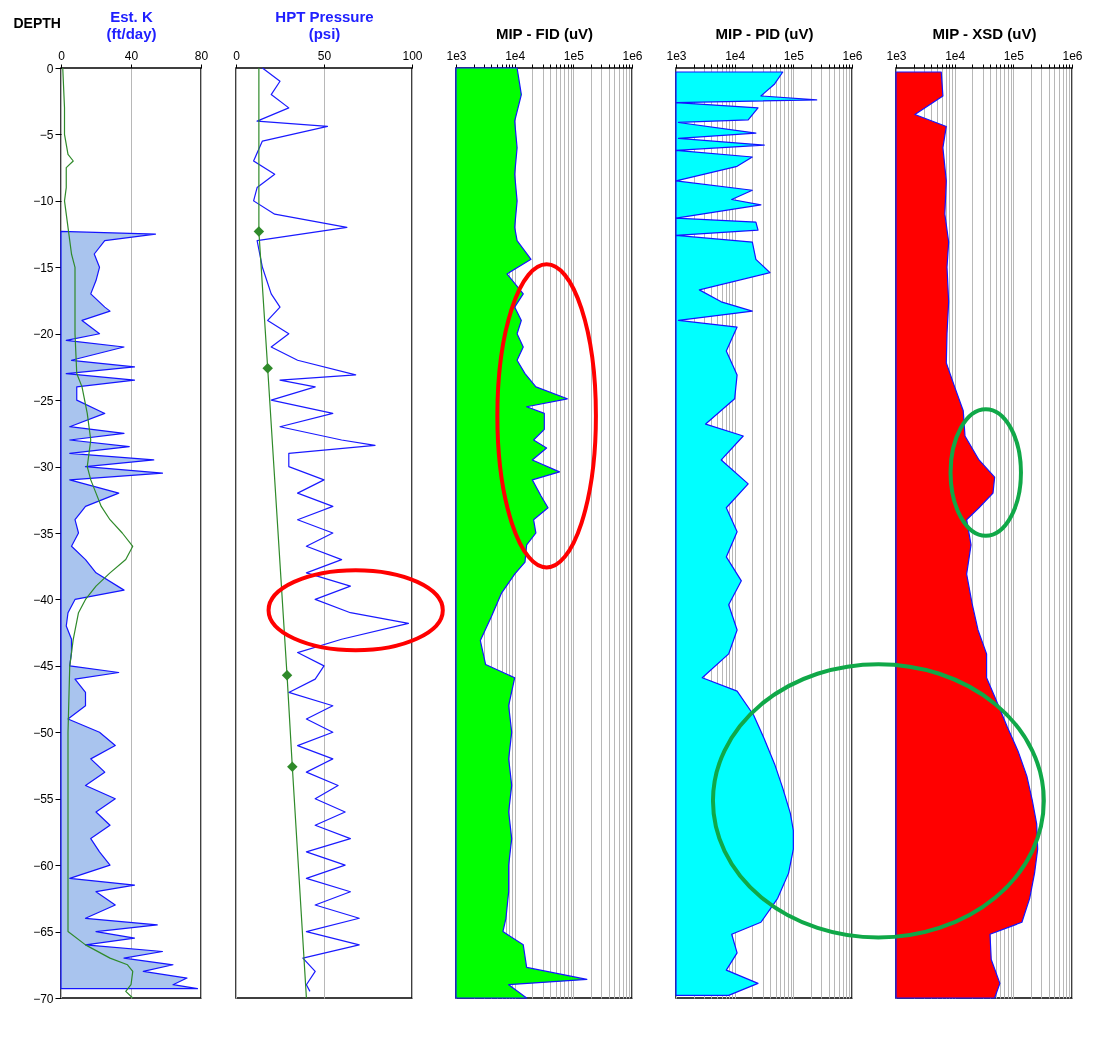 The image size is (1095, 1043). I want to click on y-tick-label: −45, so click(43, 666).